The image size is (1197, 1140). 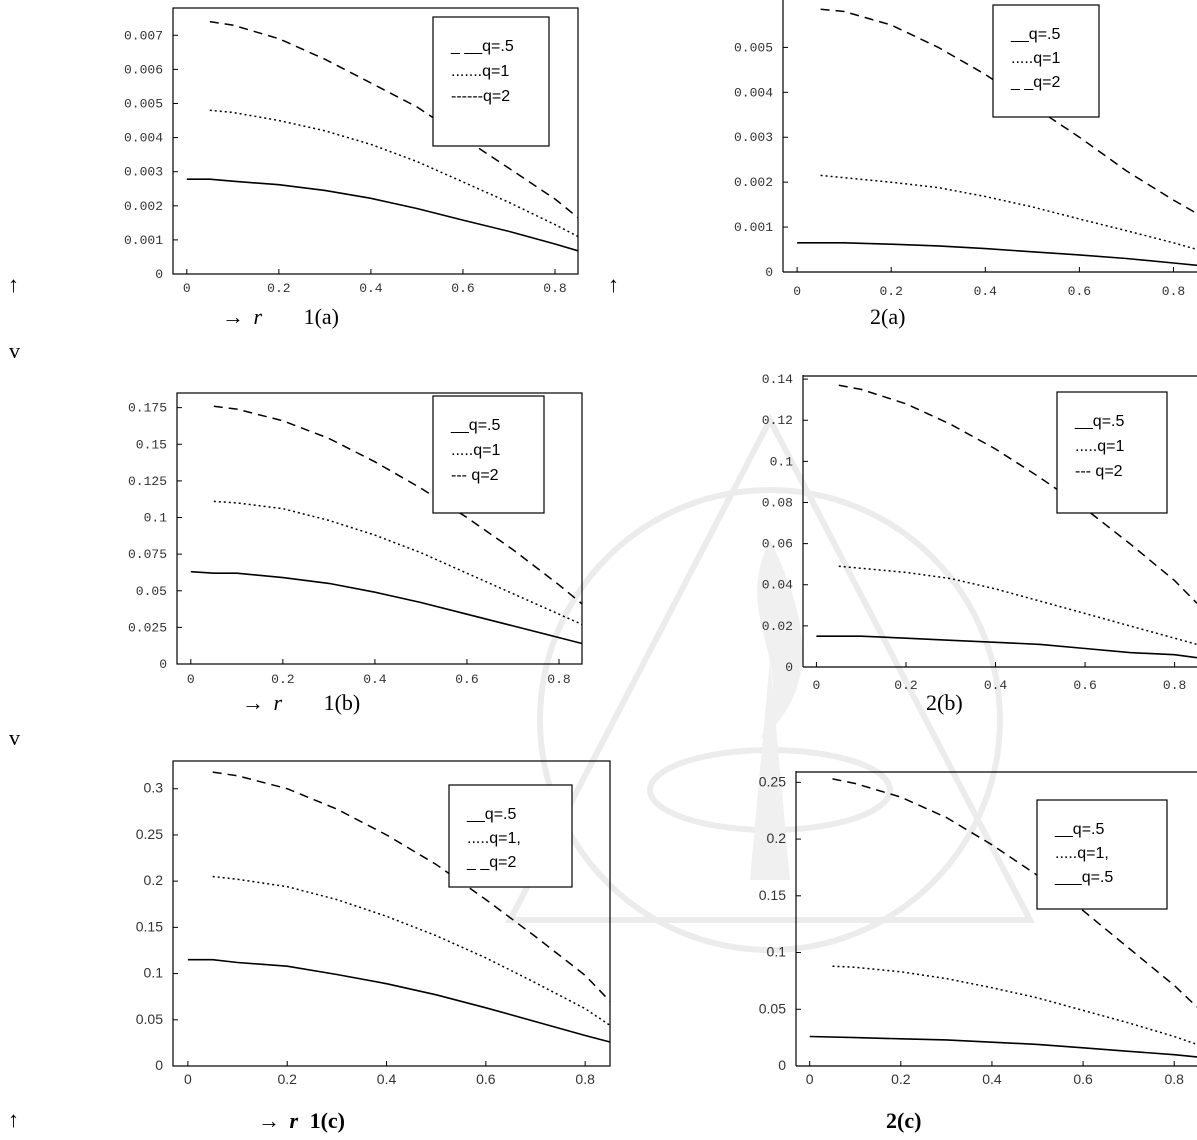 I want to click on caption-1c: → r 1(c), so click(x=301, y=1121).